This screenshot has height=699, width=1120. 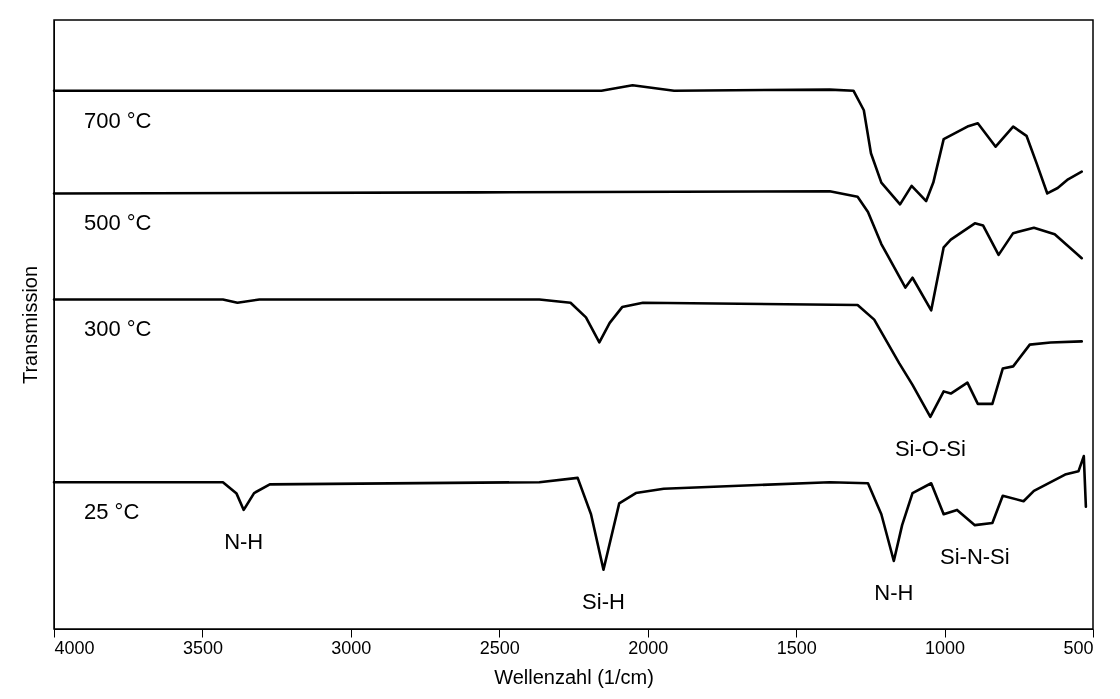 What do you see at coordinates (945, 647) in the screenshot?
I see `x-tick-label: 1000` at bounding box center [945, 647].